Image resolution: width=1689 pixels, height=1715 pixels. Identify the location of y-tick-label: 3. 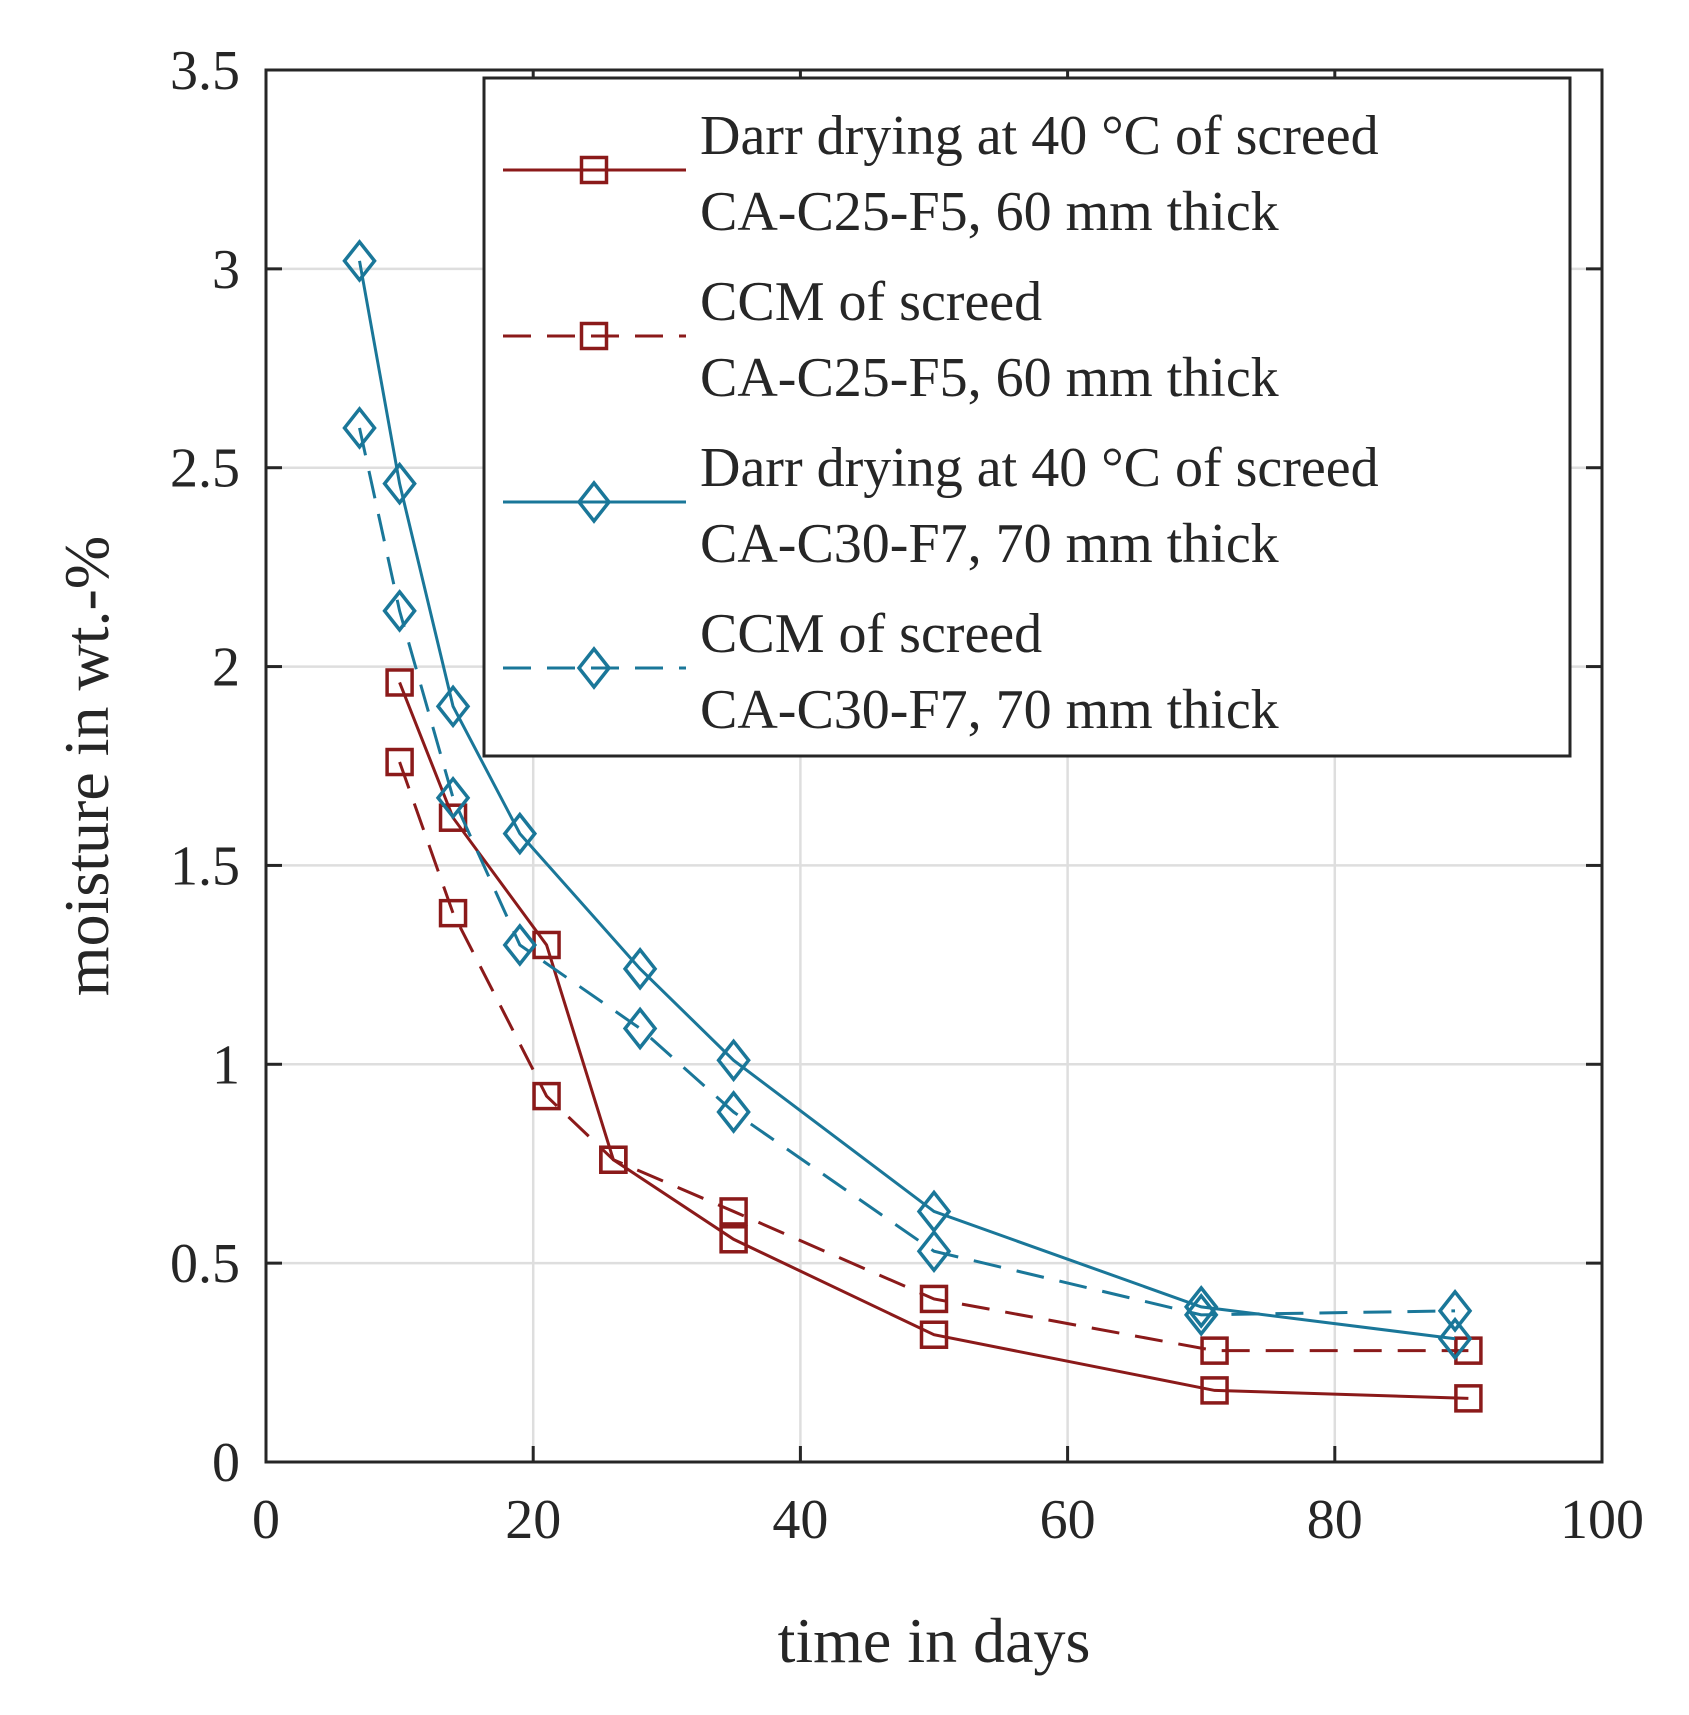
(226, 270).